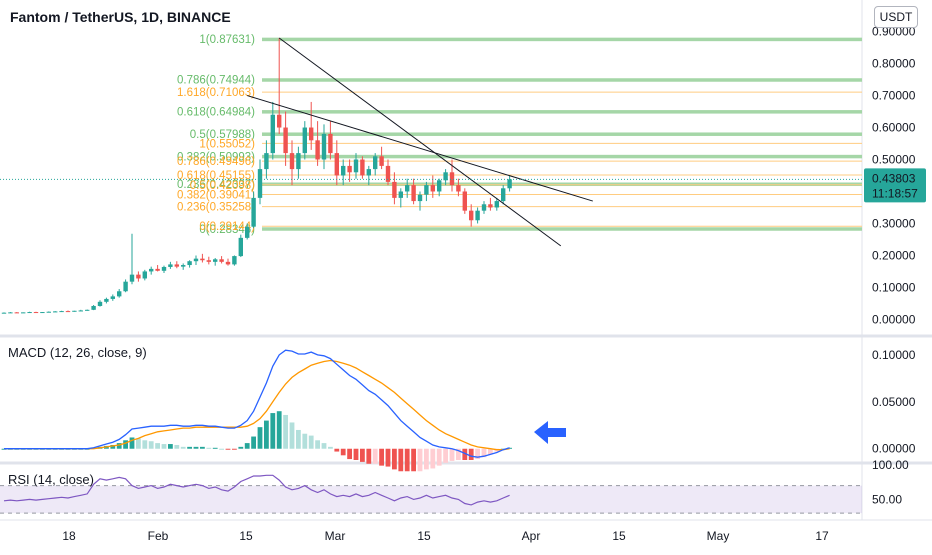 Image resolution: width=932 pixels, height=555 pixels. I want to click on price-axis-tick-label: 0.00000, so click(894, 319).